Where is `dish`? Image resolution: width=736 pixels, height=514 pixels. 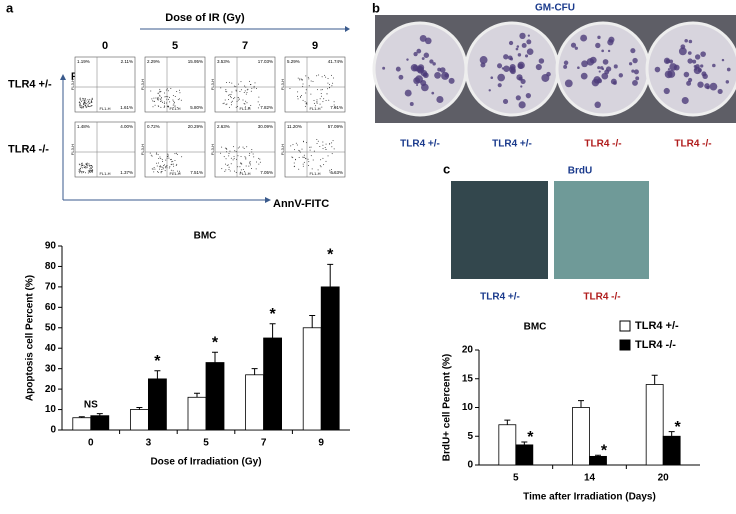
dish is located at coordinates (690, 69).